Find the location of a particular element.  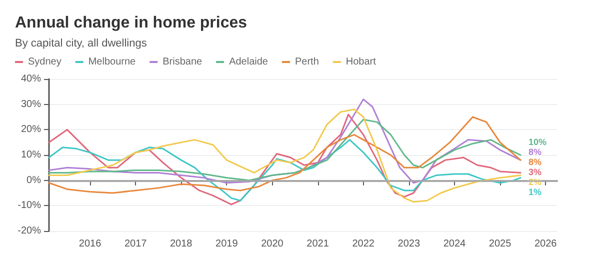

x-tick-label: 2020 is located at coordinates (272, 244).